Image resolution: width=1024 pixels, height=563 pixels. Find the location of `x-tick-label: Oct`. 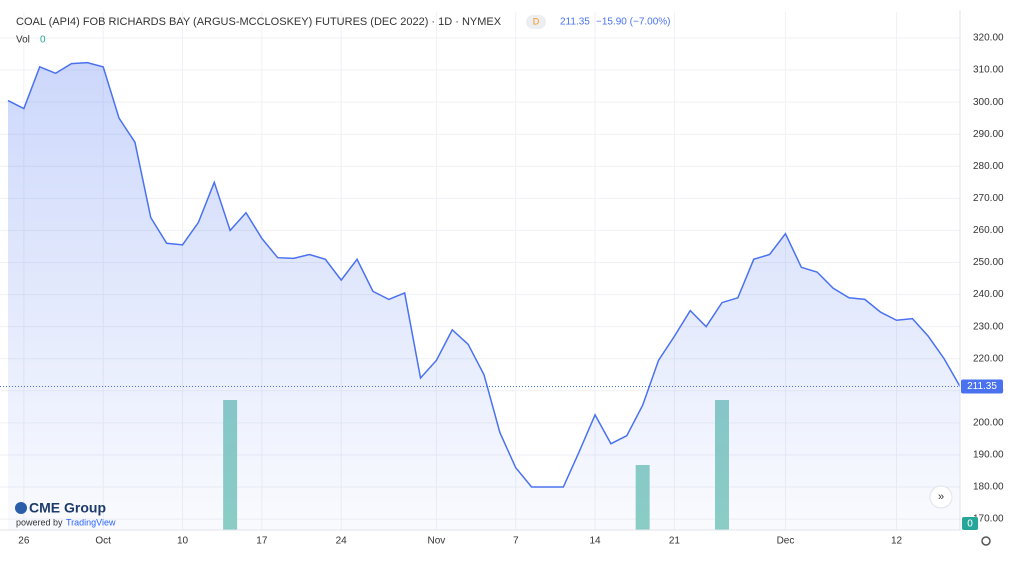

x-tick-label: Oct is located at coordinates (103, 541).